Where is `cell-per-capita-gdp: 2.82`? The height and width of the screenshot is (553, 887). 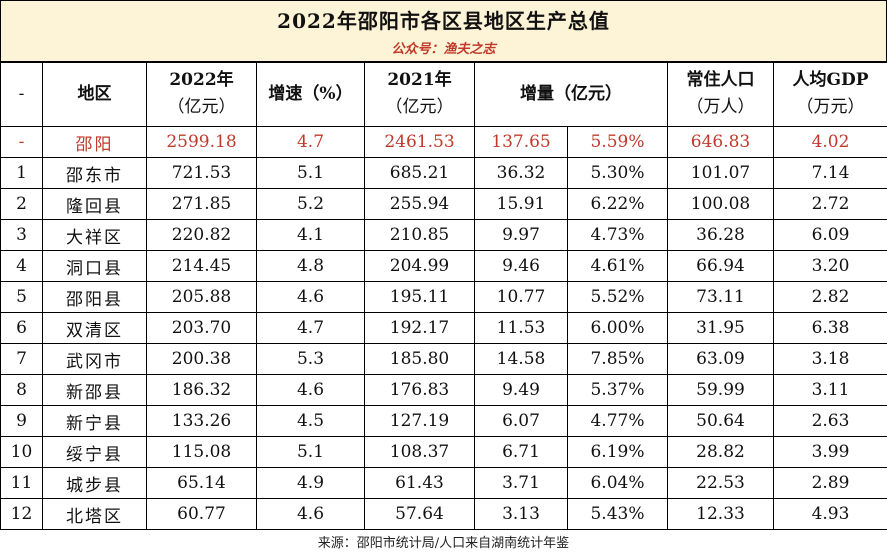 cell-per-capita-gdp: 2.82 is located at coordinates (830, 297).